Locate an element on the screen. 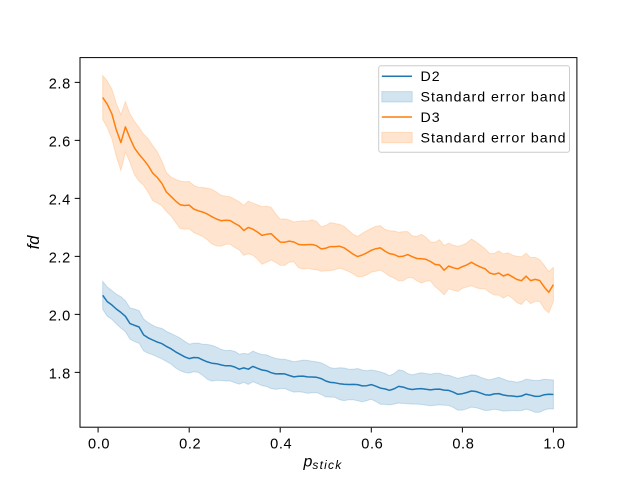 This screenshot has width=640, height=480. svg-text: D3 is located at coordinates (431, 118).